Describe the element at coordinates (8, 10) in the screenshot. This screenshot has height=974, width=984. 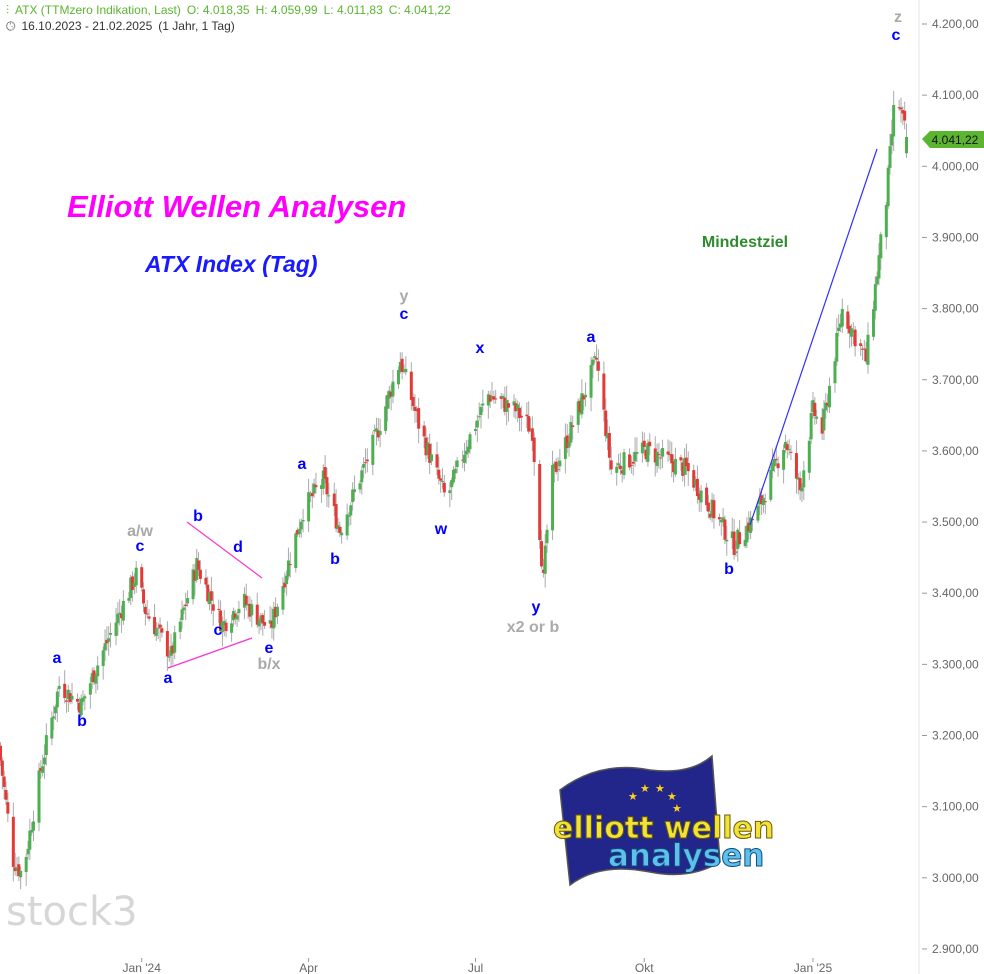
I see `indicator-icon: ⫶` at that location.